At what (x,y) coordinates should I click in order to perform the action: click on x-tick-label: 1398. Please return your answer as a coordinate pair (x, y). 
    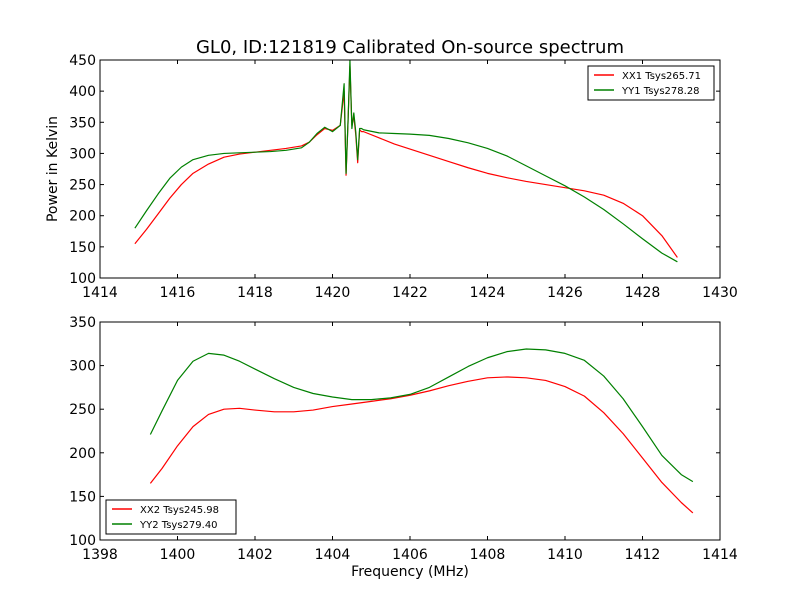
    Looking at the image, I should click on (100, 555).